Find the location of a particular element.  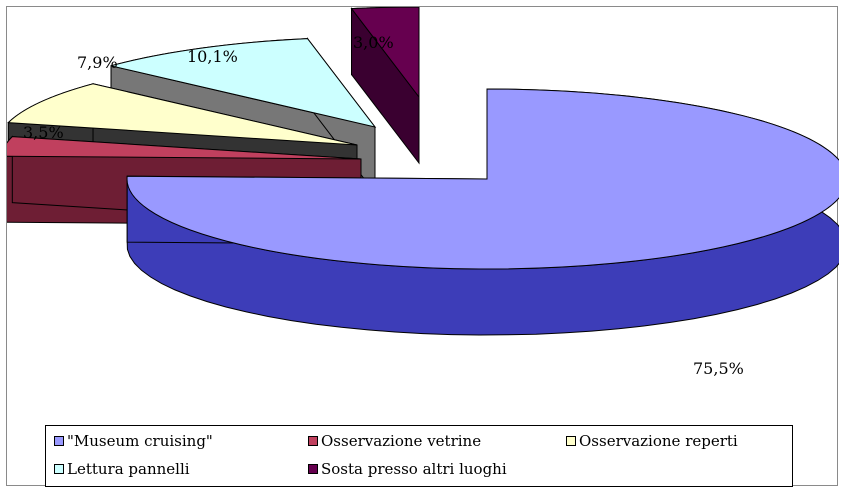

legend-item-museum-cruising: "Museum cruising" is located at coordinates (133, 441).